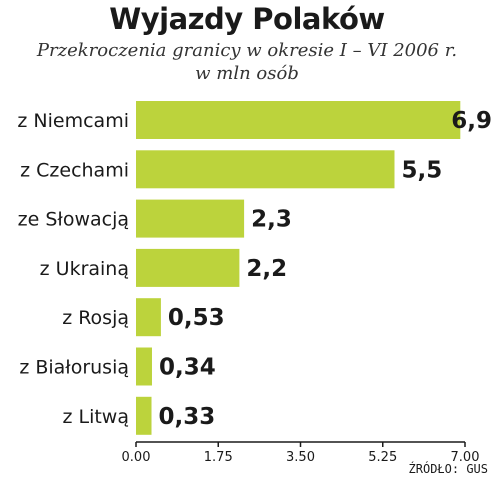  Describe the element at coordinates (73, 220) in the screenshot. I see `category-label: ze Słowacją` at that location.